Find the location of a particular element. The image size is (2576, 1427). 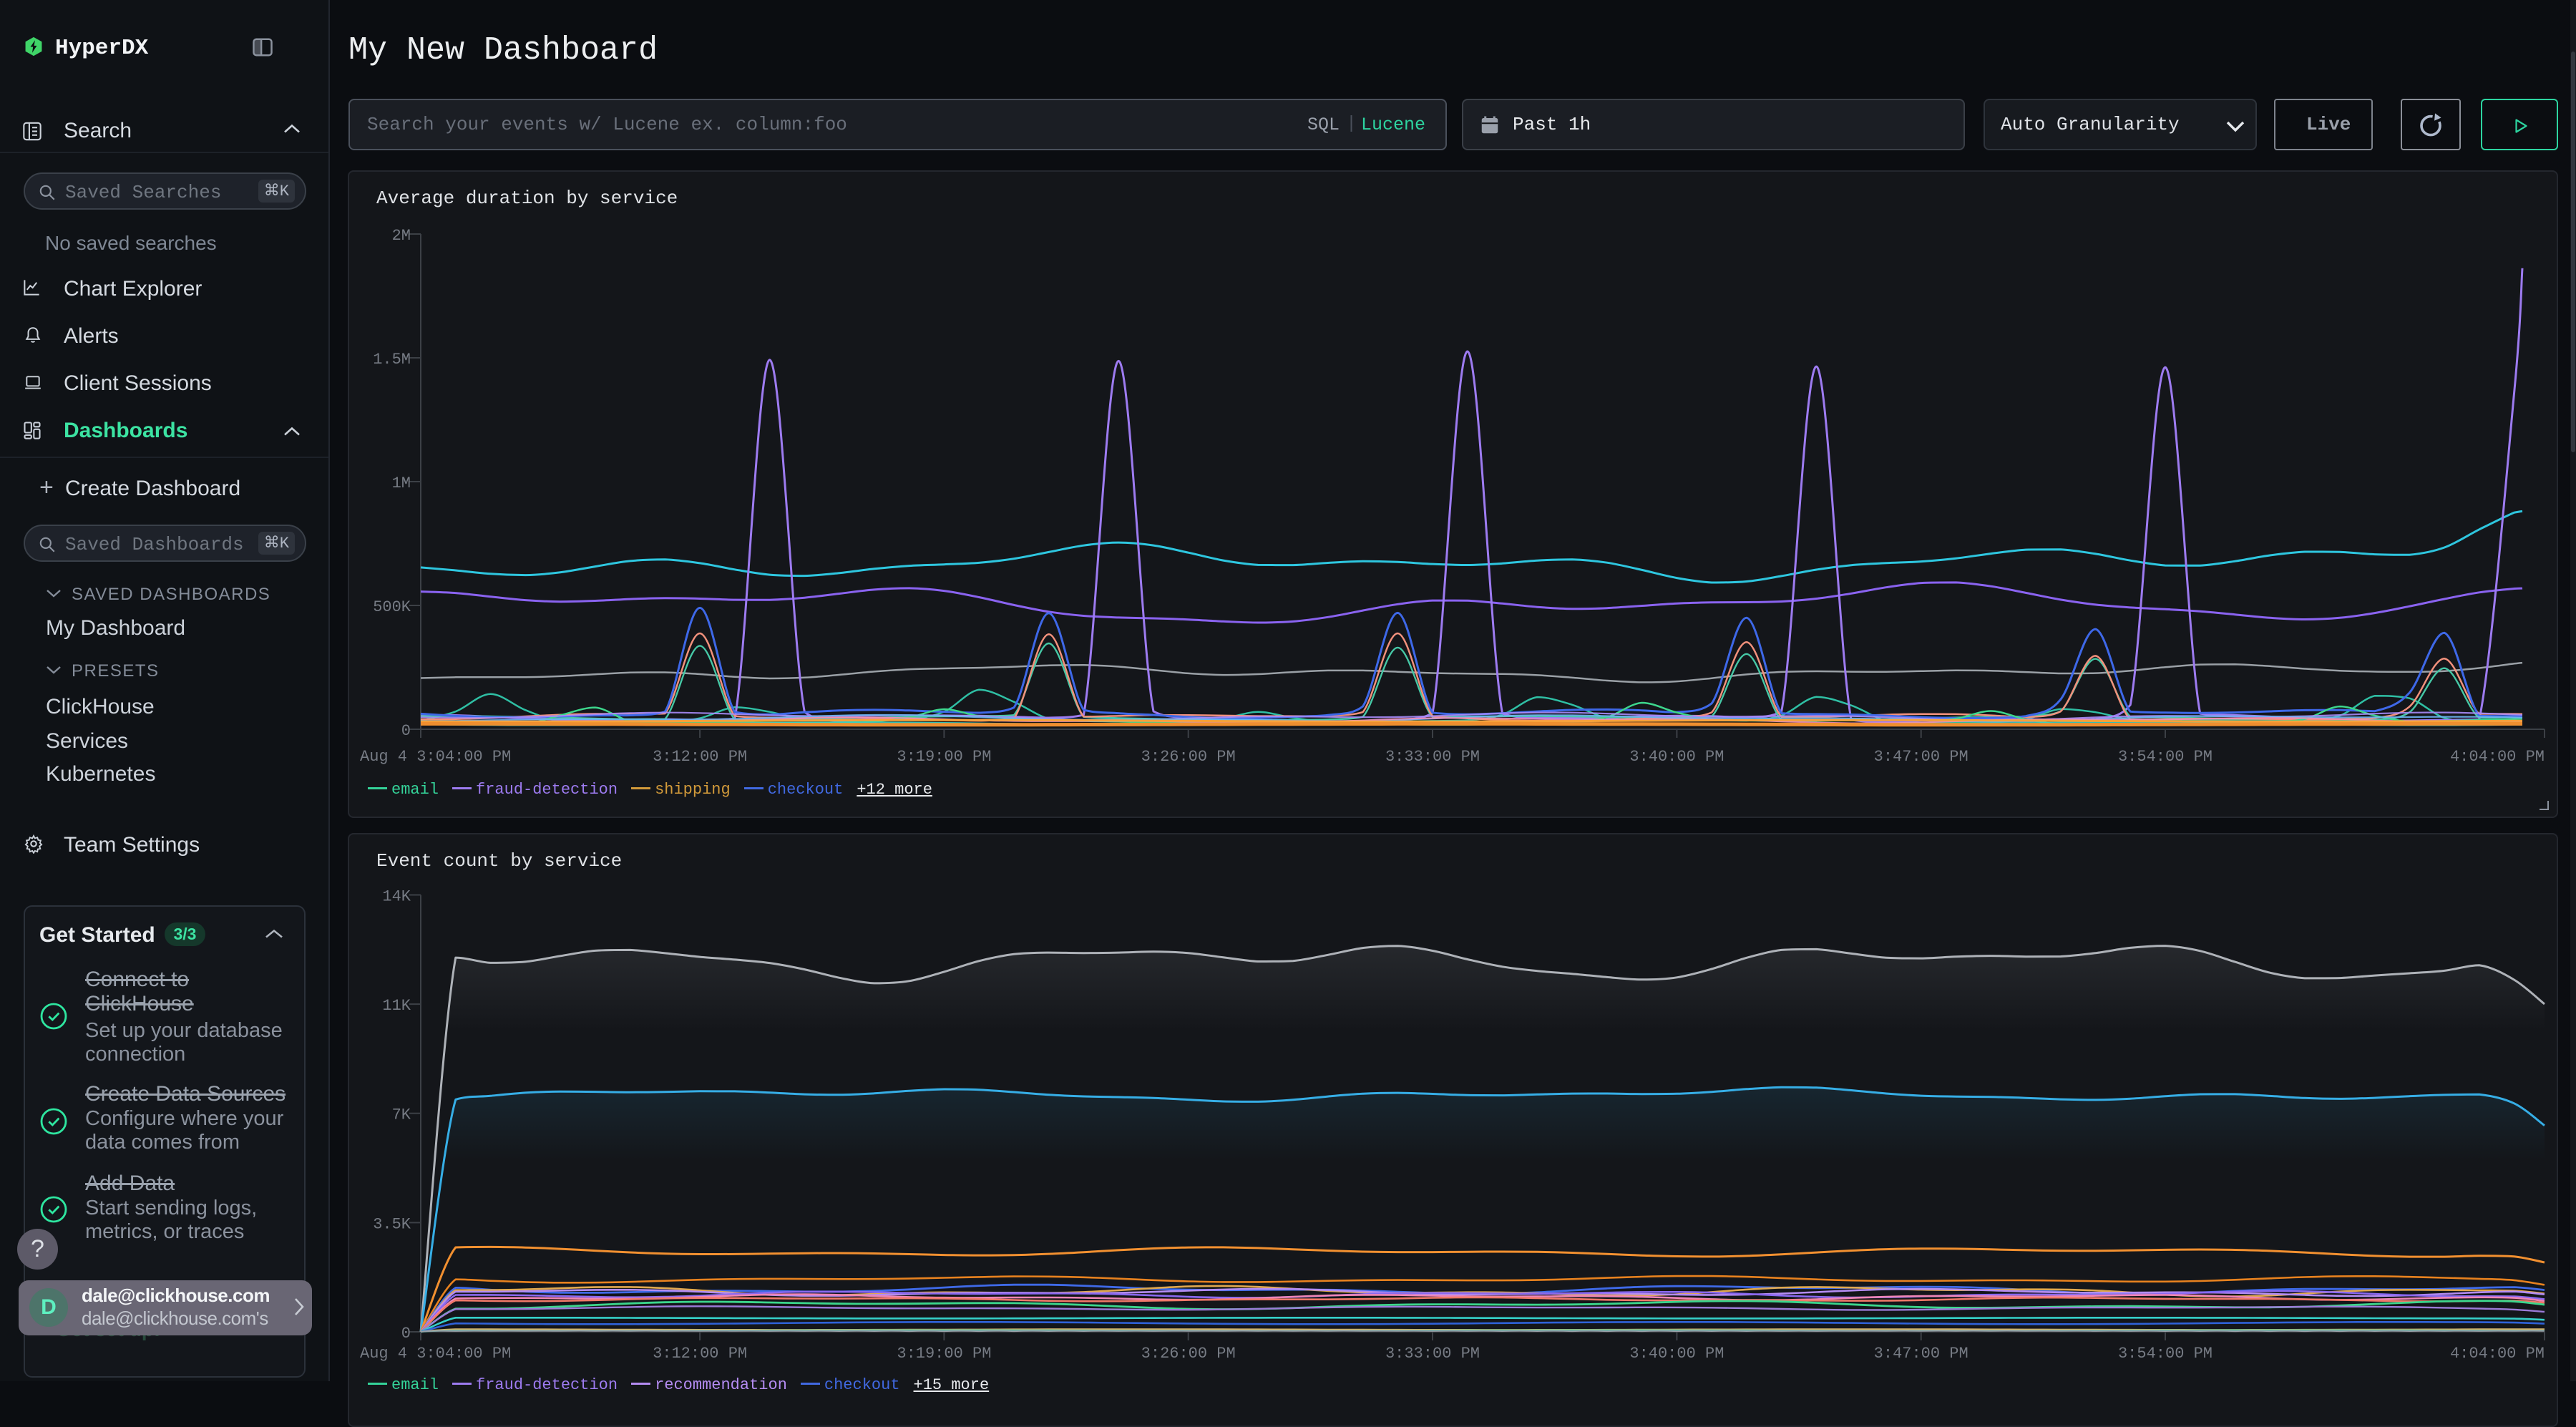

svg-text: 3.5K is located at coordinates (392, 1224).